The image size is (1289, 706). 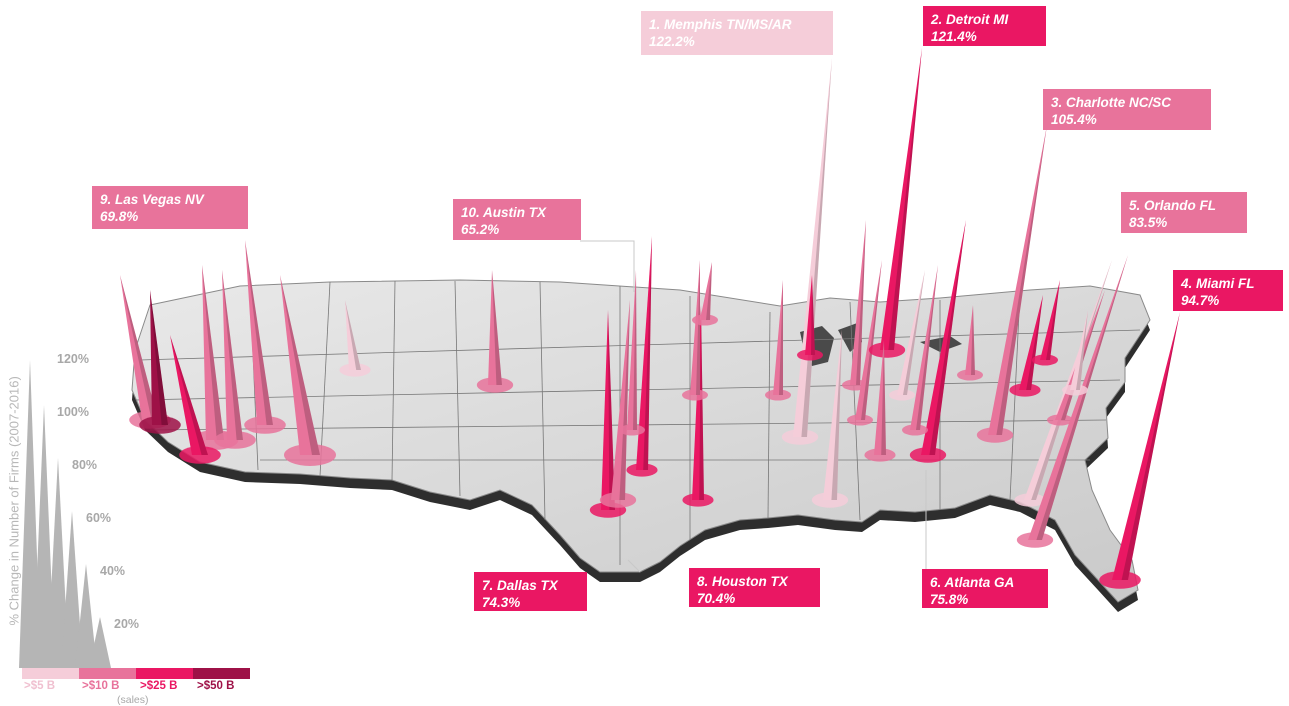 I want to click on axis-spike-scale, so click(x=65, y=514).